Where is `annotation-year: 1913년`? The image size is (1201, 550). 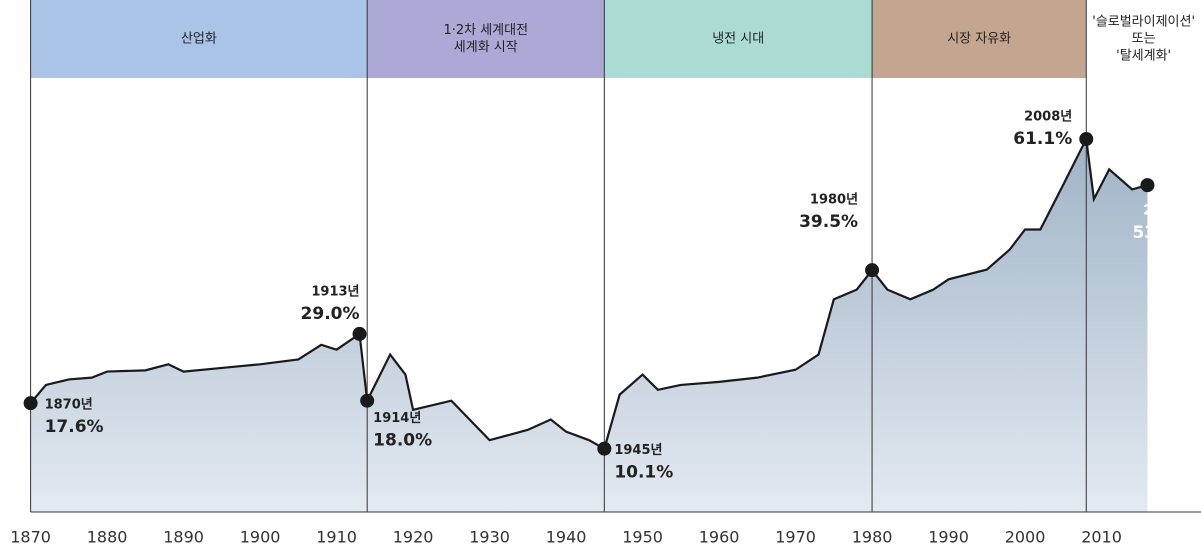 annotation-year: 1913년 is located at coordinates (335, 291).